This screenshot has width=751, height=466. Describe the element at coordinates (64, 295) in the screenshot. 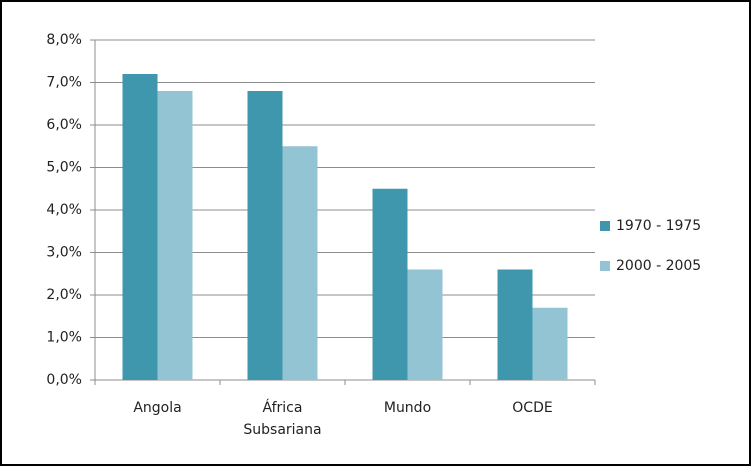

I see `y-tick-label: 2,0%` at that location.